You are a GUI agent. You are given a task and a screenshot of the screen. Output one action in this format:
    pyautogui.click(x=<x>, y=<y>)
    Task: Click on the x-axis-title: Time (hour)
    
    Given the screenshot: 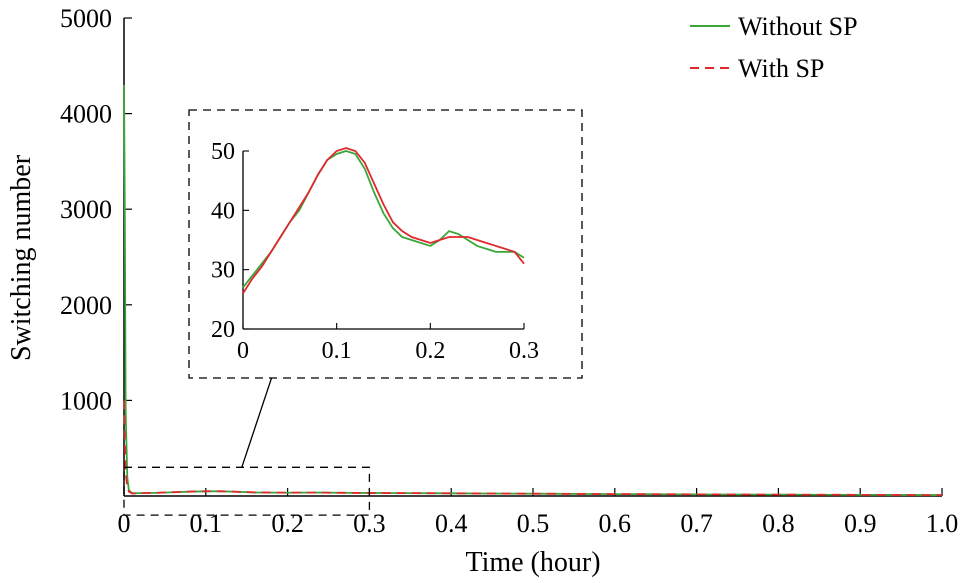 What is the action you would take?
    pyautogui.click(x=532, y=562)
    